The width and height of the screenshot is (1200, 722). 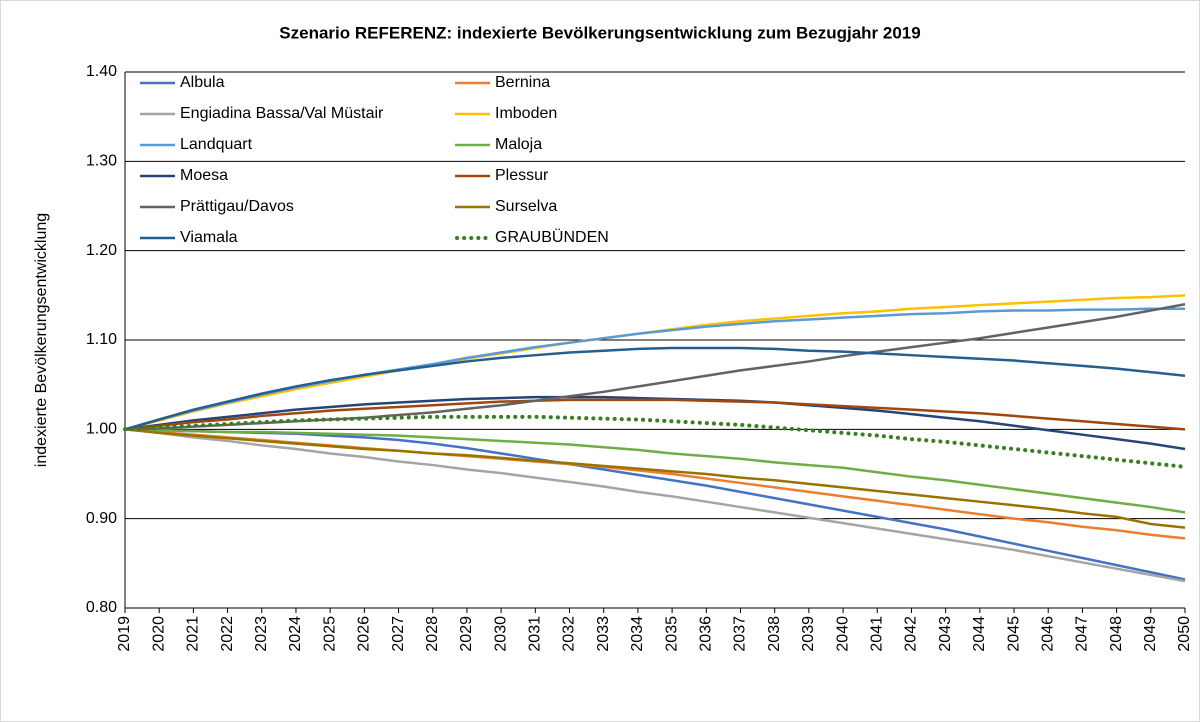 What do you see at coordinates (569, 634) in the screenshot?
I see `x-tick-label: 2032` at bounding box center [569, 634].